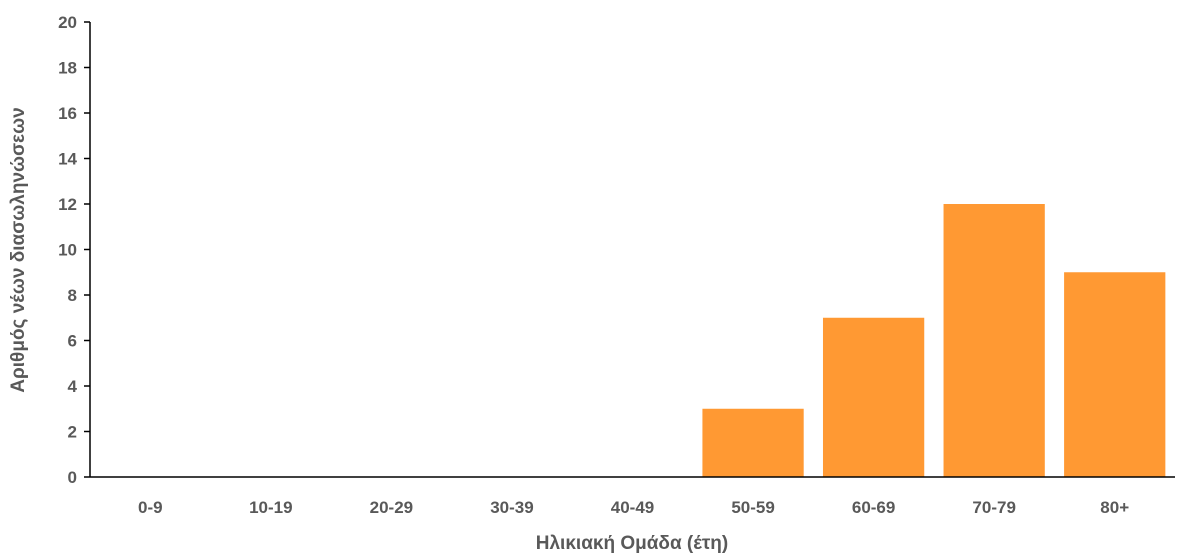 This screenshot has width=1179, height=558. Describe the element at coordinates (67, 204) in the screenshot. I see `y-tick-label: 12` at that location.